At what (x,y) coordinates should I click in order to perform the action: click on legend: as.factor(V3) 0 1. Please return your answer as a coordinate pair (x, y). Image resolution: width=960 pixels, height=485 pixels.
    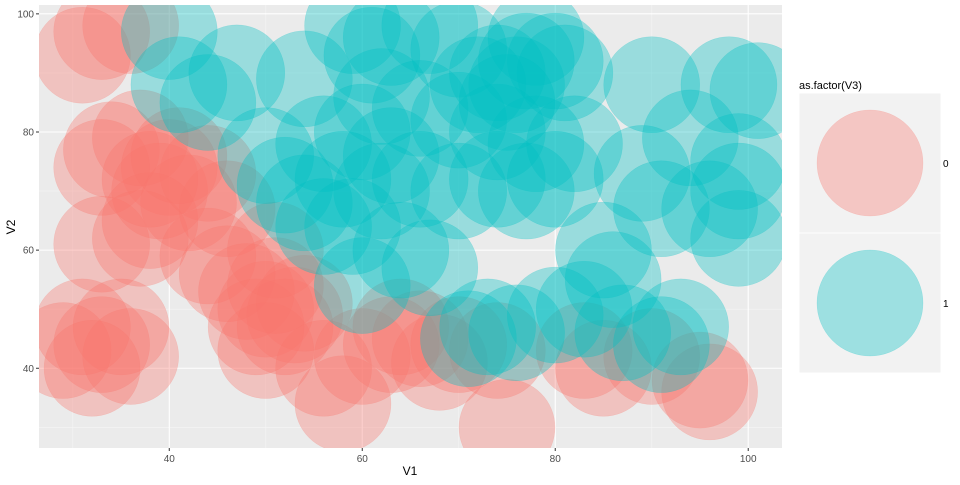
    Looking at the image, I should click on (873, 227).